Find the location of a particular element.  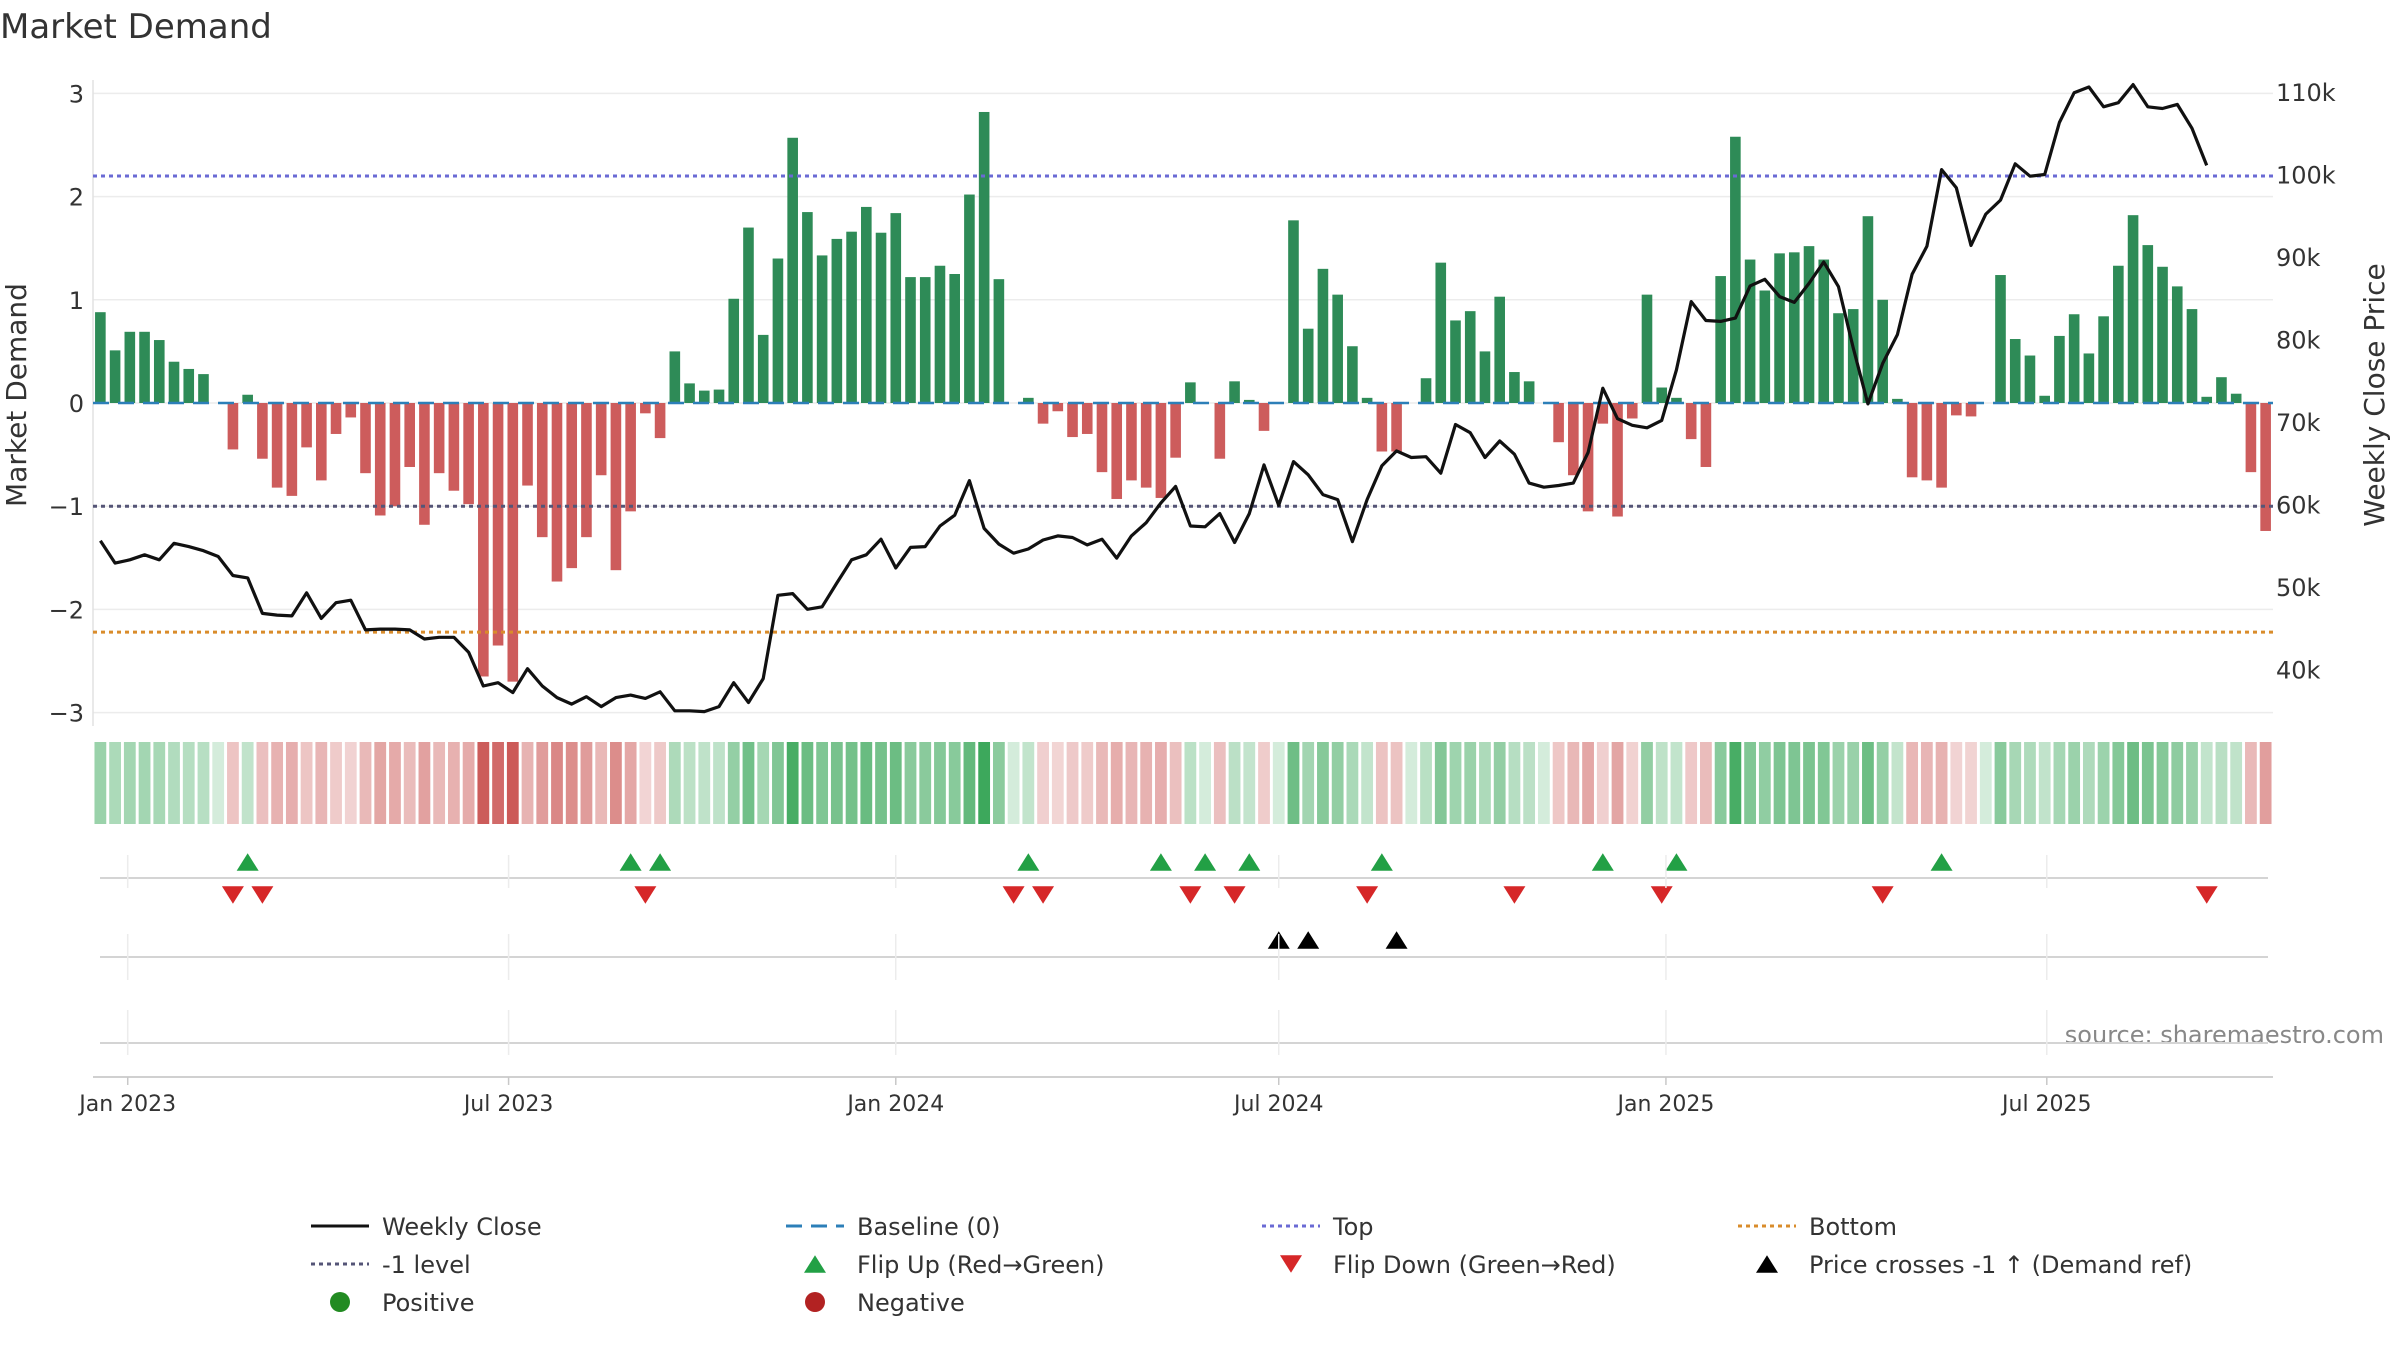

flip-up-marker is located at coordinates (1941, 862).